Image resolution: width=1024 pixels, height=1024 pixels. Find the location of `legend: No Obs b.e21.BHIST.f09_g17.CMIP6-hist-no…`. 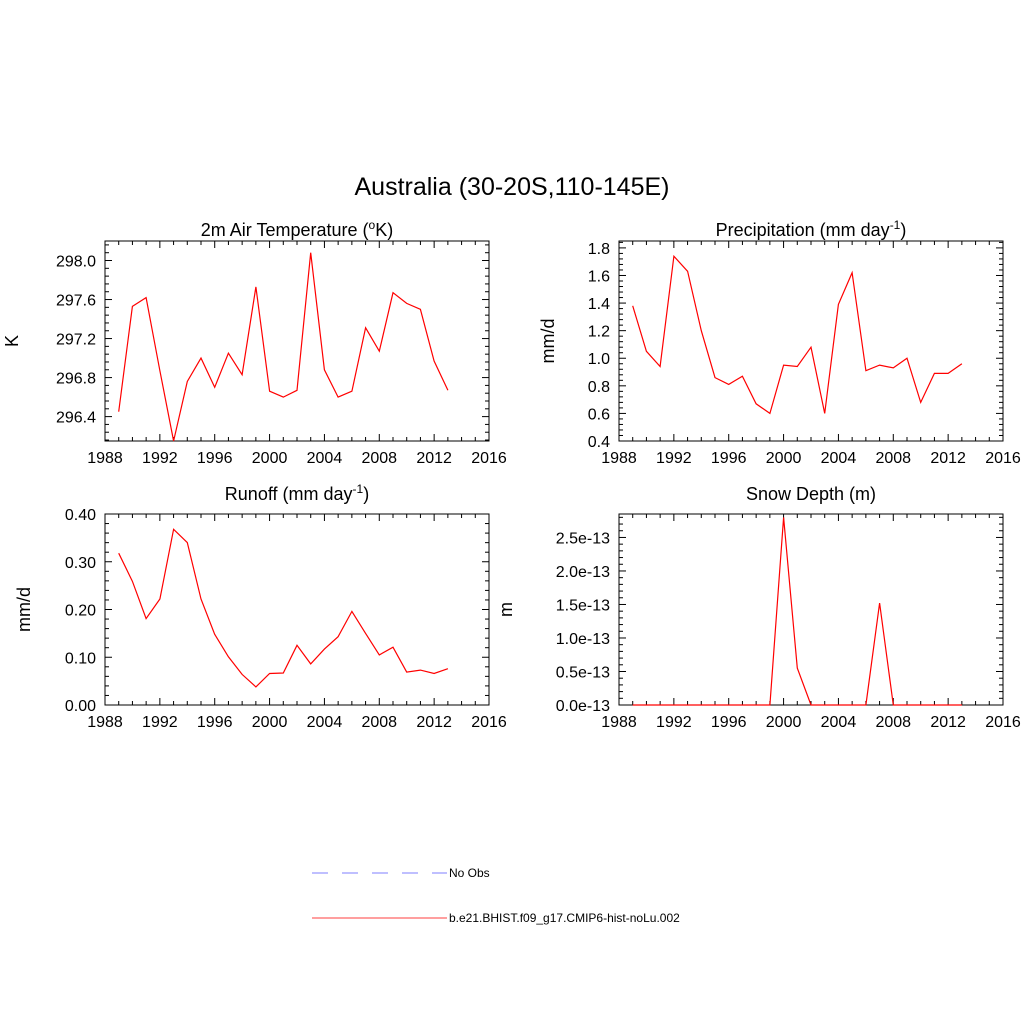

legend: No Obs b.e21.BHIST.f09_g17.CMIP6-hist-no… is located at coordinates (496, 895).